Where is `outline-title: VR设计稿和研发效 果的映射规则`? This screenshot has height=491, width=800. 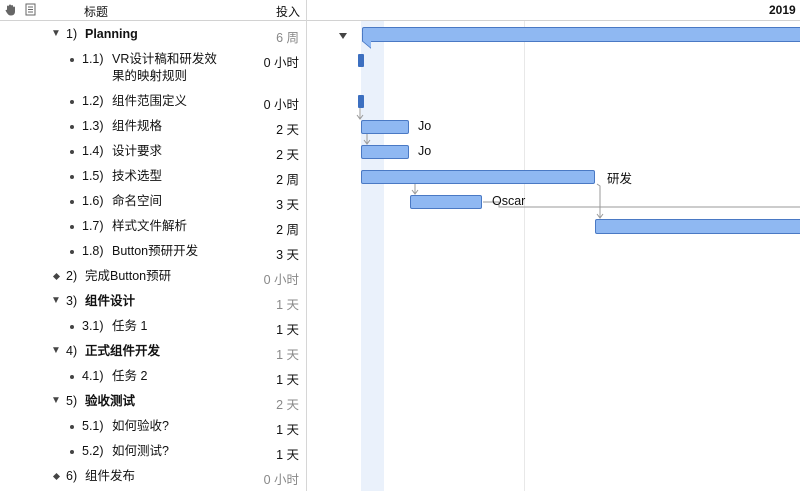
outline-title: VR设计稿和研发效 果的映射规则 is located at coordinates (164, 68).